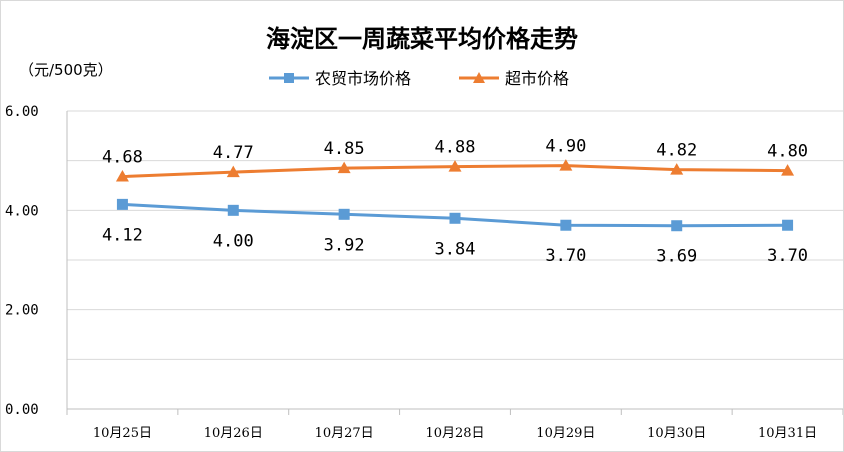 The width and height of the screenshot is (844, 452). I want to click on data-label-supermarket: 4.85, so click(344, 149).